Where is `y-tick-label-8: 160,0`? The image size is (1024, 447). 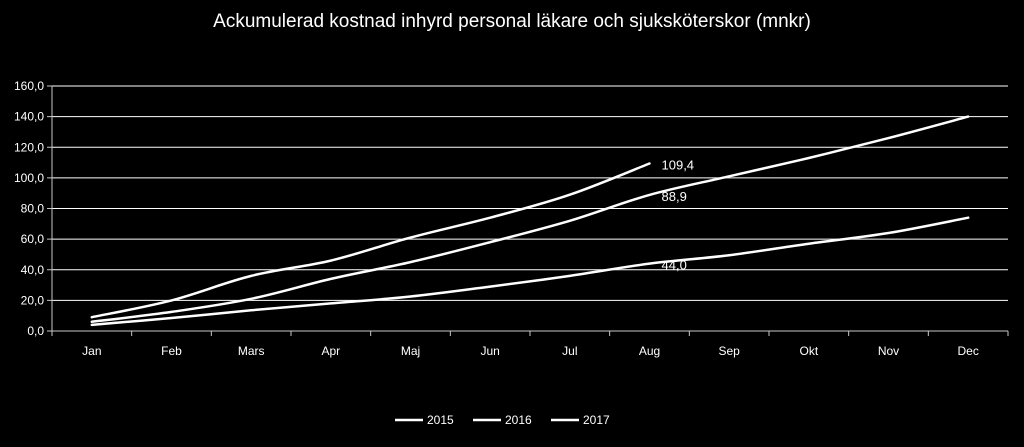
y-tick-label-8: 160,0 is located at coordinates (29, 86).